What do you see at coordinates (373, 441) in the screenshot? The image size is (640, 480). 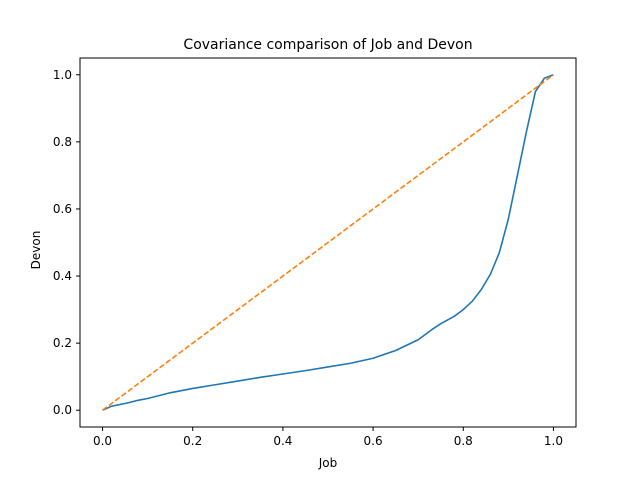 I see `x-tick-label: 0.6` at bounding box center [373, 441].